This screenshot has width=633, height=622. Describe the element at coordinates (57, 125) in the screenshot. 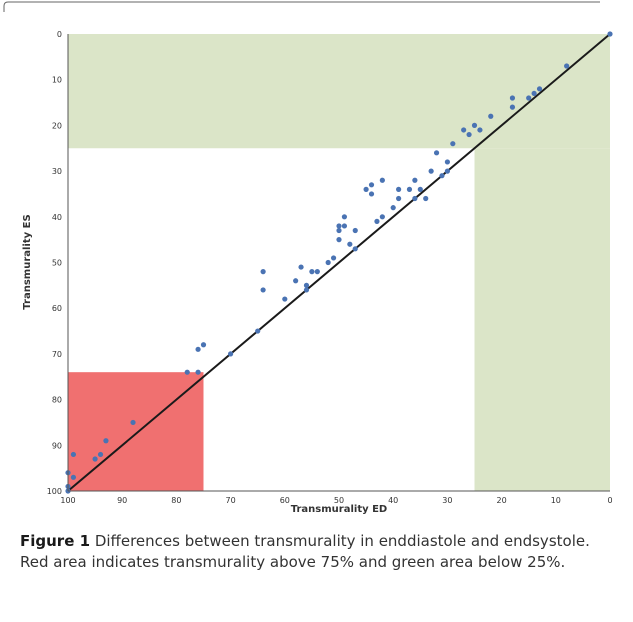

I see `y-tick-label-2: 20` at that location.